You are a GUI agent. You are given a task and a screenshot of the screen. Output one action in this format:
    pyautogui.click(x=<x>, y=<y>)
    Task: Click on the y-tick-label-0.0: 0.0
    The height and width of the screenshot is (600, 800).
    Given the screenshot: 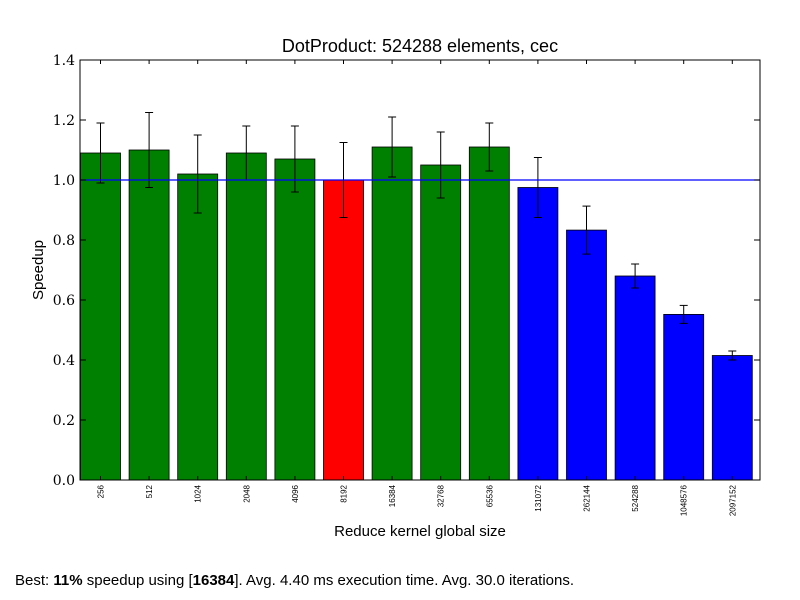 What is the action you would take?
    pyautogui.click(x=64, y=481)
    